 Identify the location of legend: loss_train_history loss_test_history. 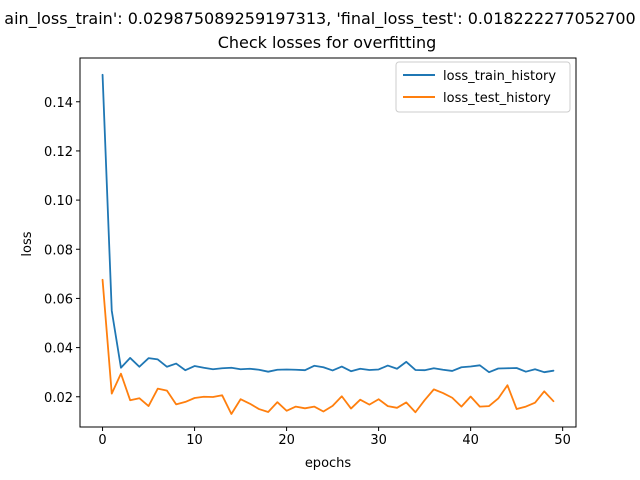
(483, 87).